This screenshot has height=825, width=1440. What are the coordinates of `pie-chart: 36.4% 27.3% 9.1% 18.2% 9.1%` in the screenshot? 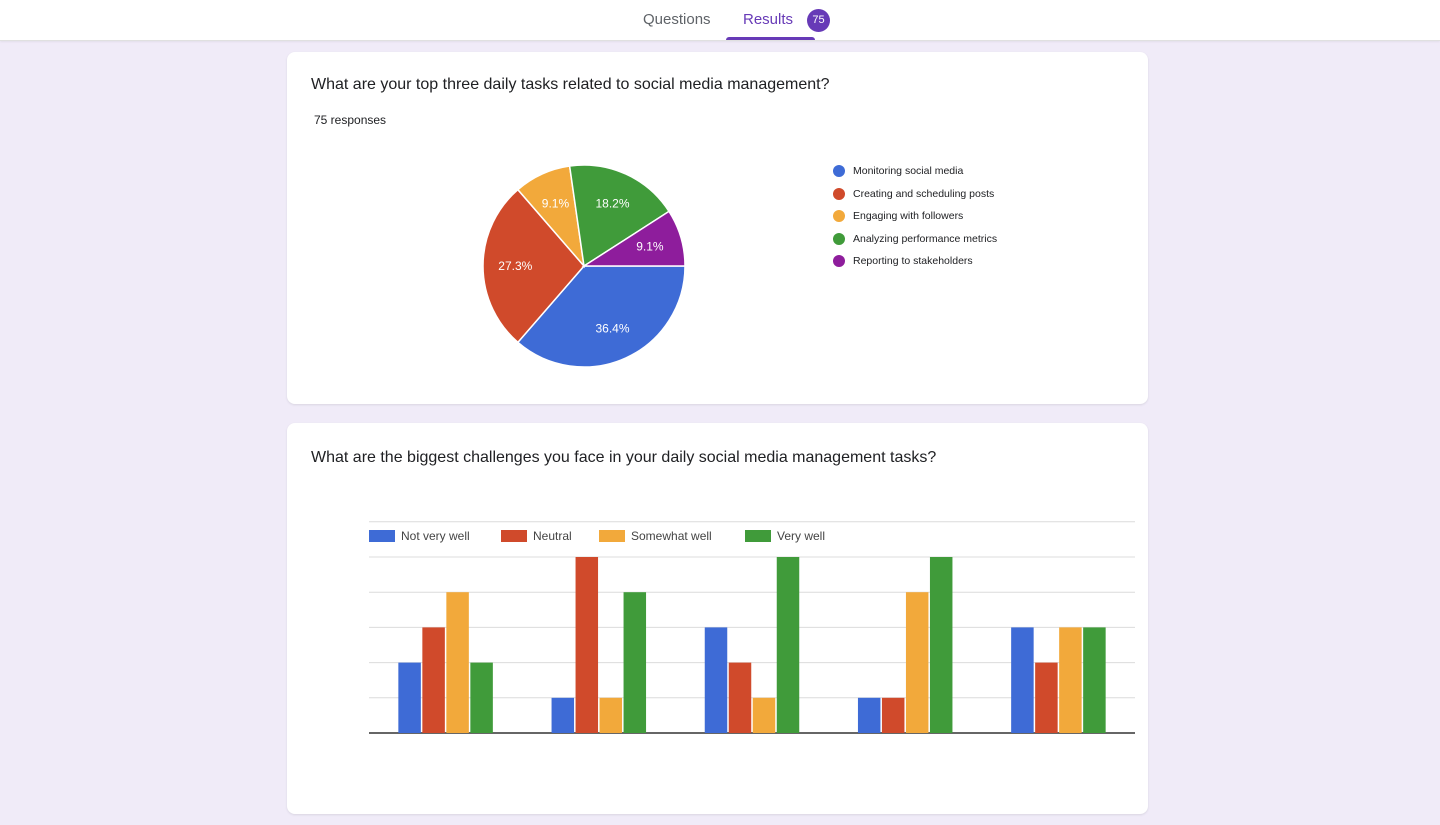 It's located at (584, 266).